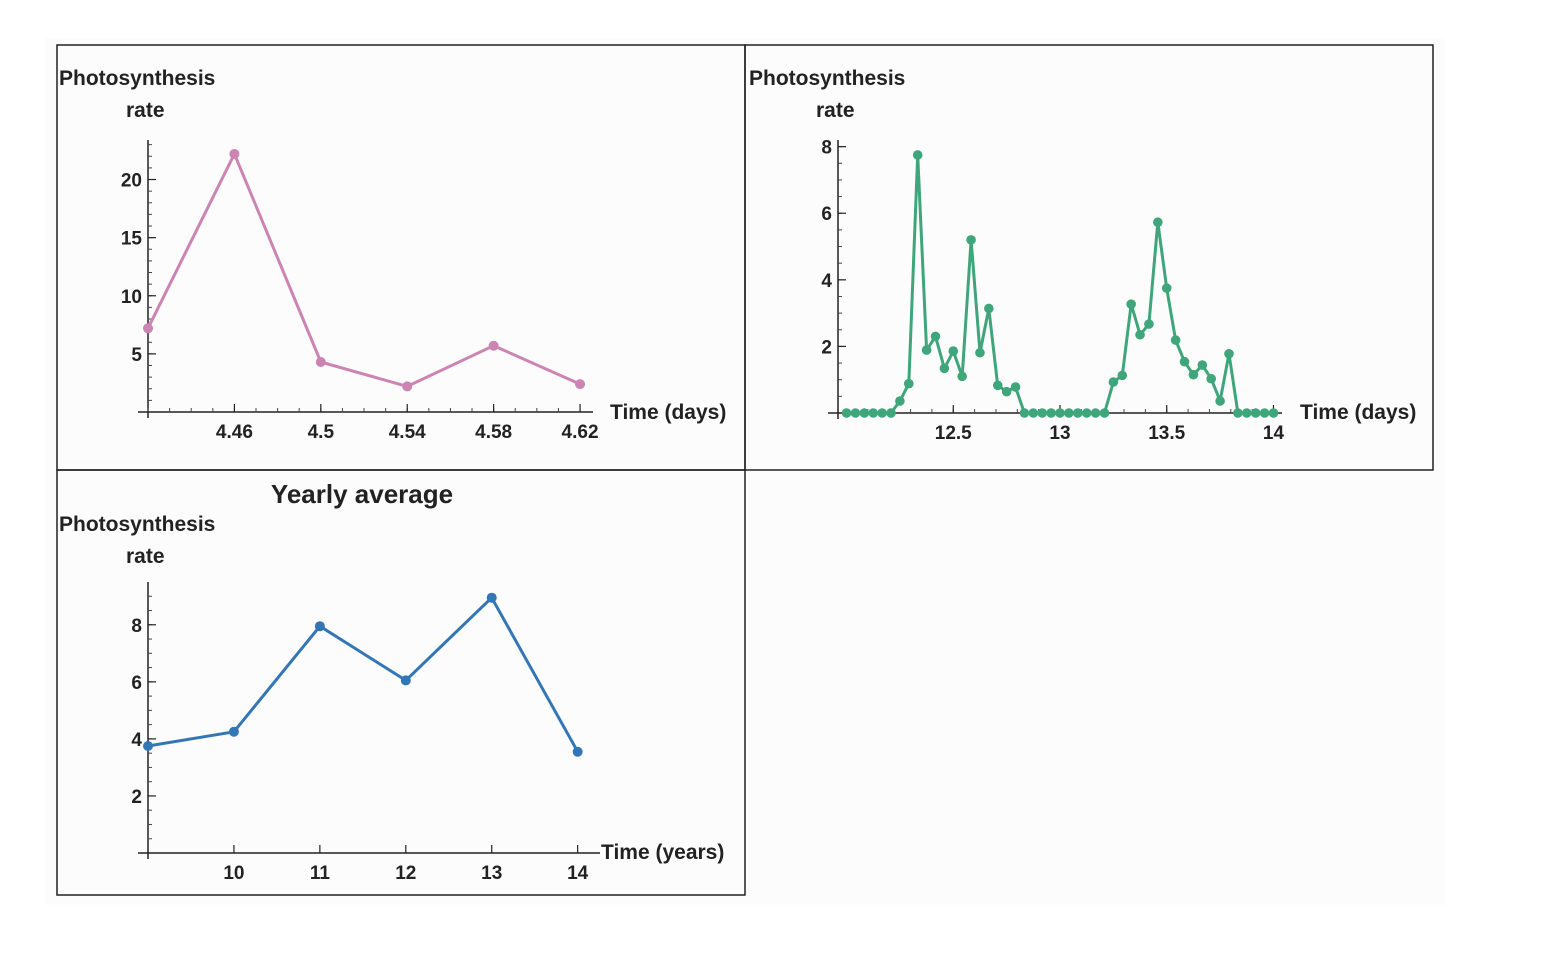 Image resolution: width=1546 pixels, height=962 pixels. I want to click on y-tick-label: 20, so click(131, 181).